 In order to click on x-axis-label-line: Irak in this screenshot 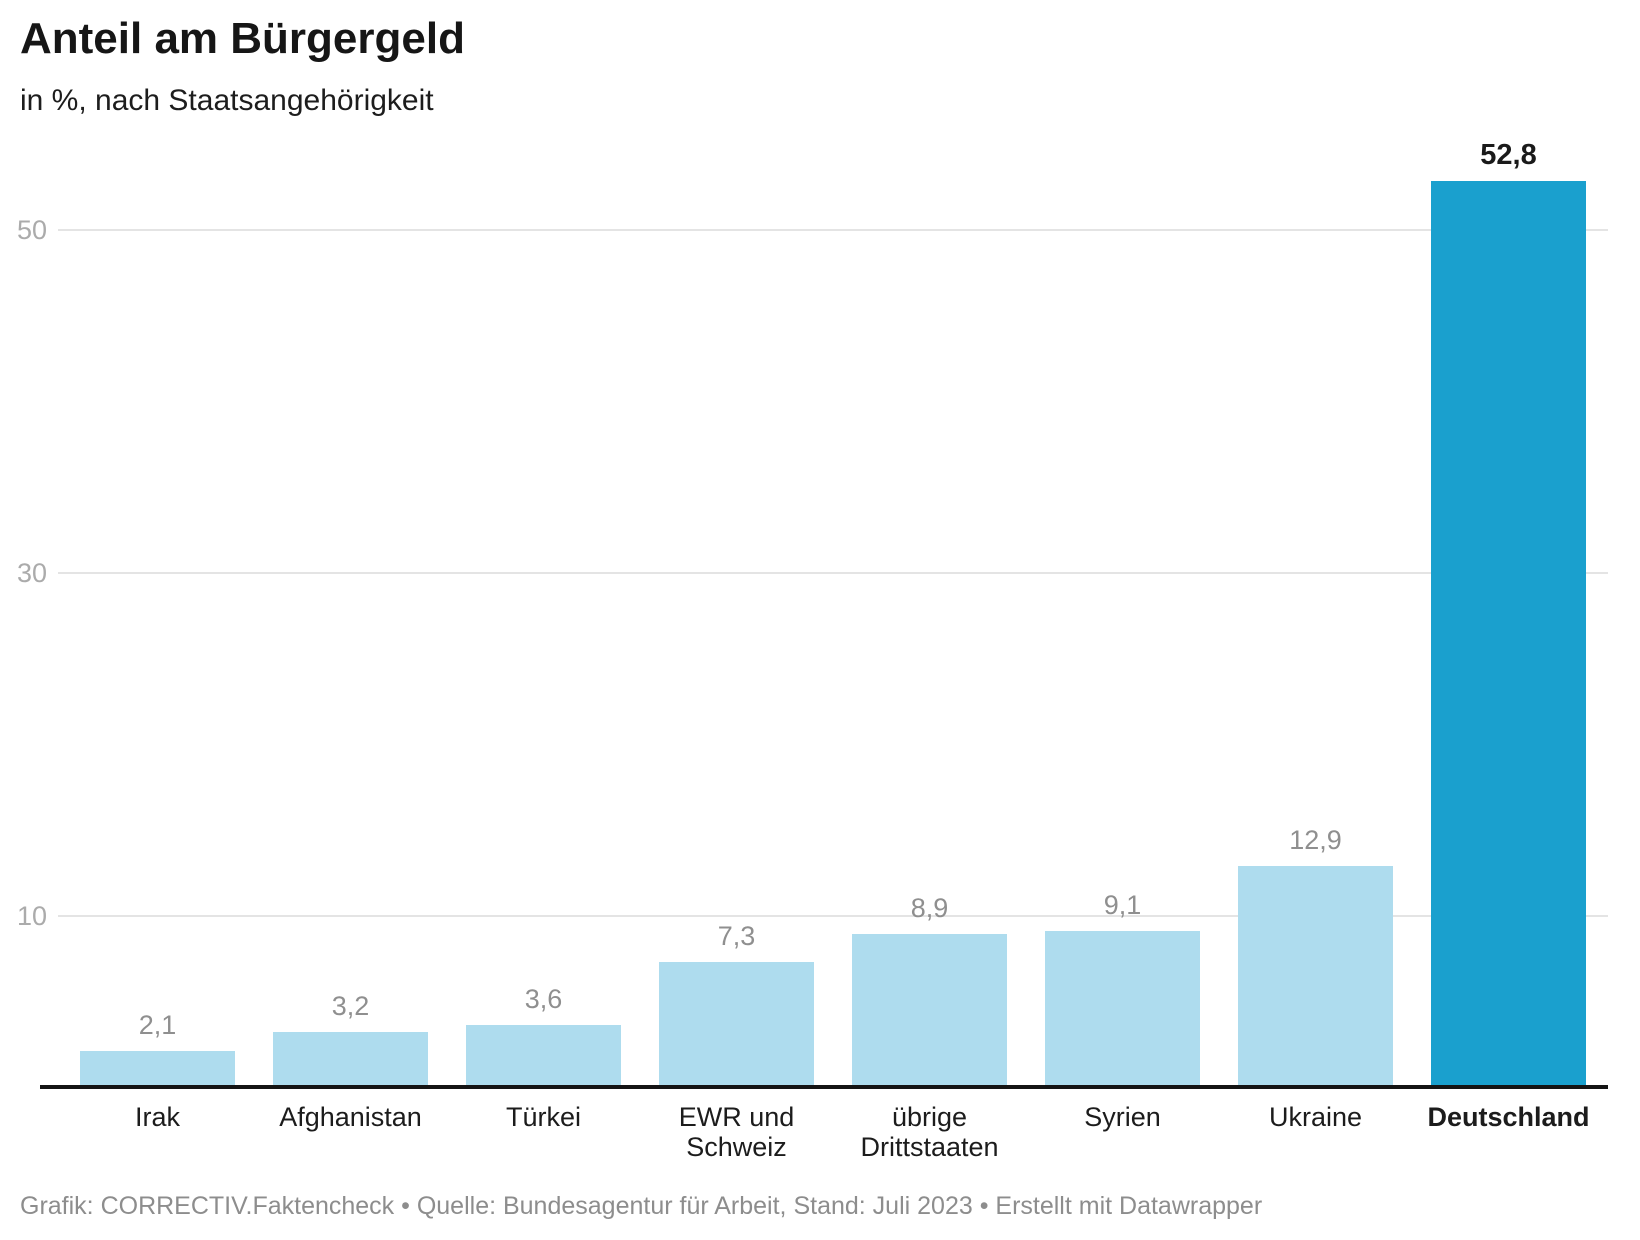, I will do `click(157, 1117)`.